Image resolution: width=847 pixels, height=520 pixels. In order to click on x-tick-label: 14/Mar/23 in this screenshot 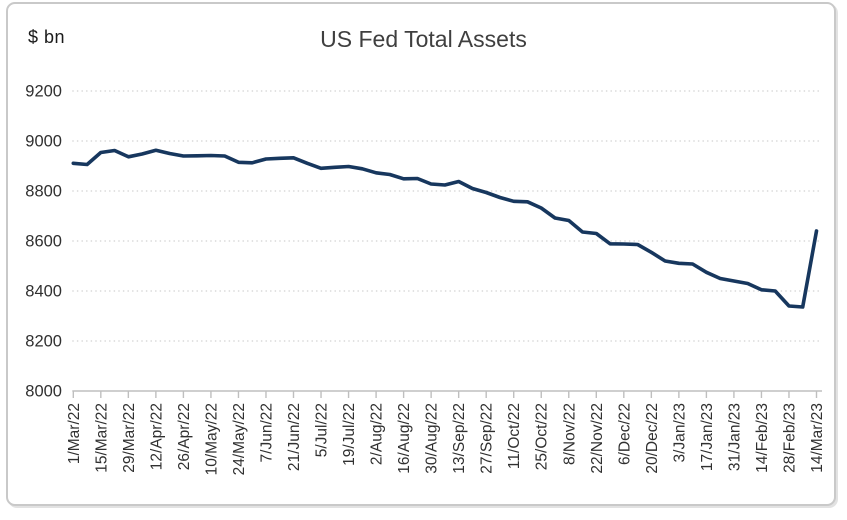, I will do `click(817, 438)`.